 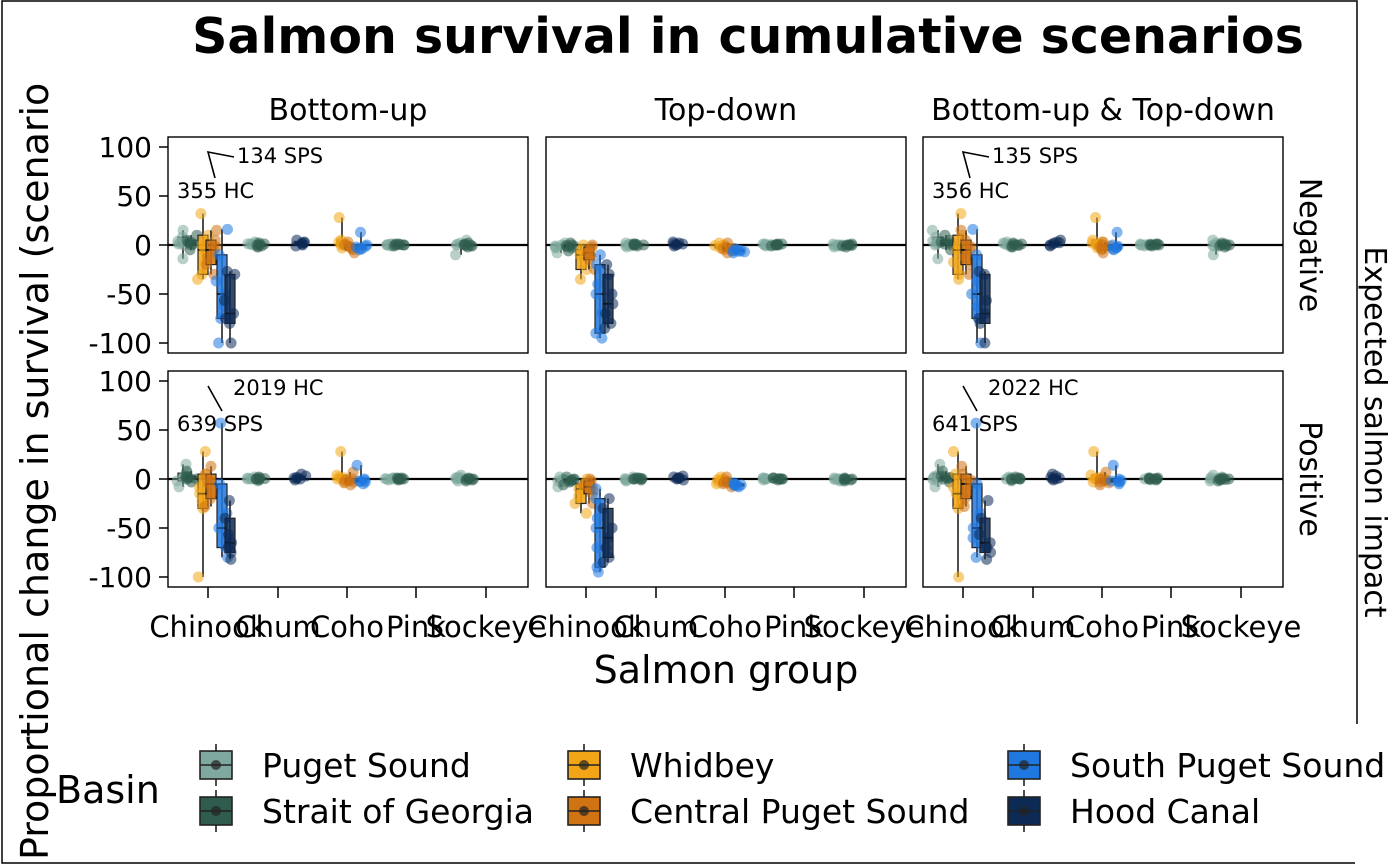 What do you see at coordinates (726, 245) in the screenshot?
I see `panel-r0-c1` at bounding box center [726, 245].